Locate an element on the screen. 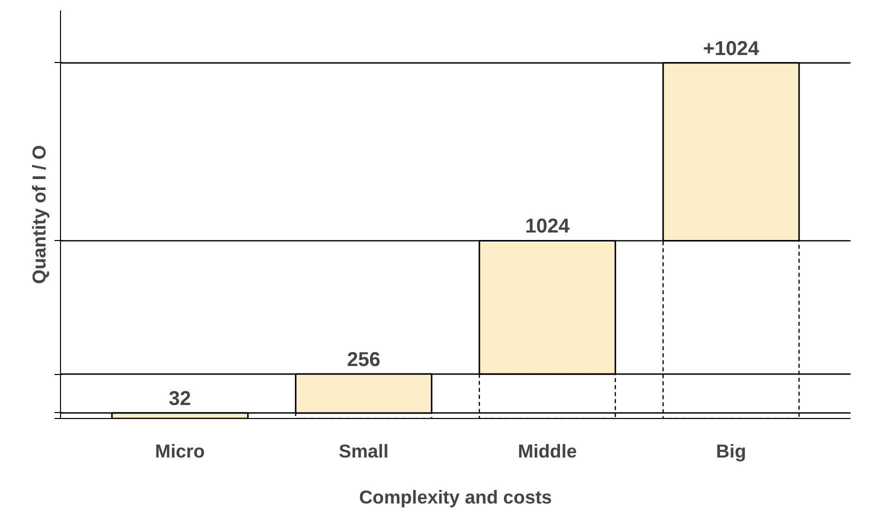  x-tick-label: Small is located at coordinates (363, 451).